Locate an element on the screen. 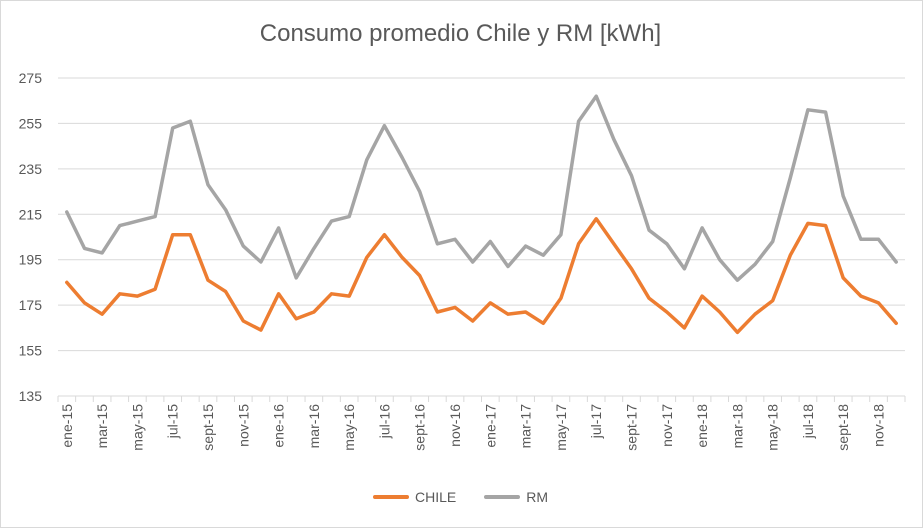 This screenshot has height=528, width=923. x-tick-label: sept-17 is located at coordinates (631, 427).